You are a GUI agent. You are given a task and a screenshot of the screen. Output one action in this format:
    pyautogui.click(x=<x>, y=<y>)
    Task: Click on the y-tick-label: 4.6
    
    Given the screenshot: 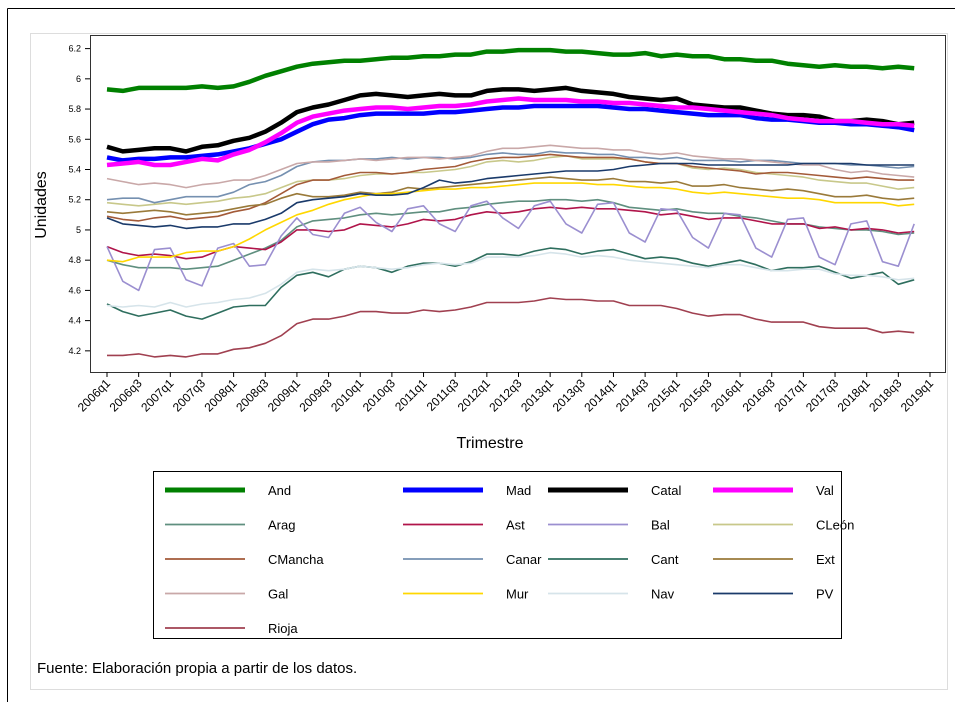 What is the action you would take?
    pyautogui.click(x=74, y=290)
    